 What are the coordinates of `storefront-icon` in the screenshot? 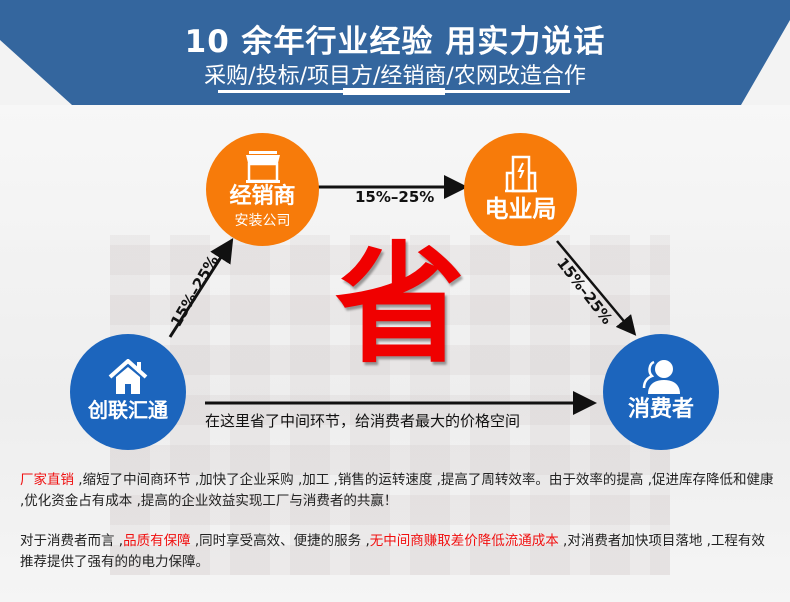 It's located at (262, 166).